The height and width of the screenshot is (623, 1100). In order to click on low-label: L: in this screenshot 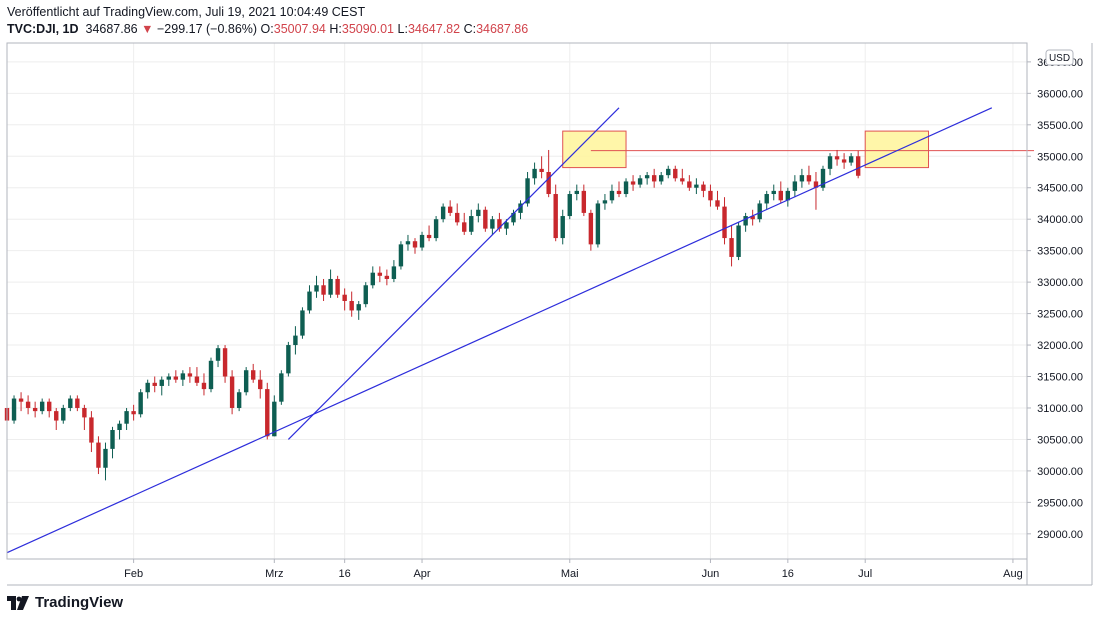, I will do `click(402, 29)`.